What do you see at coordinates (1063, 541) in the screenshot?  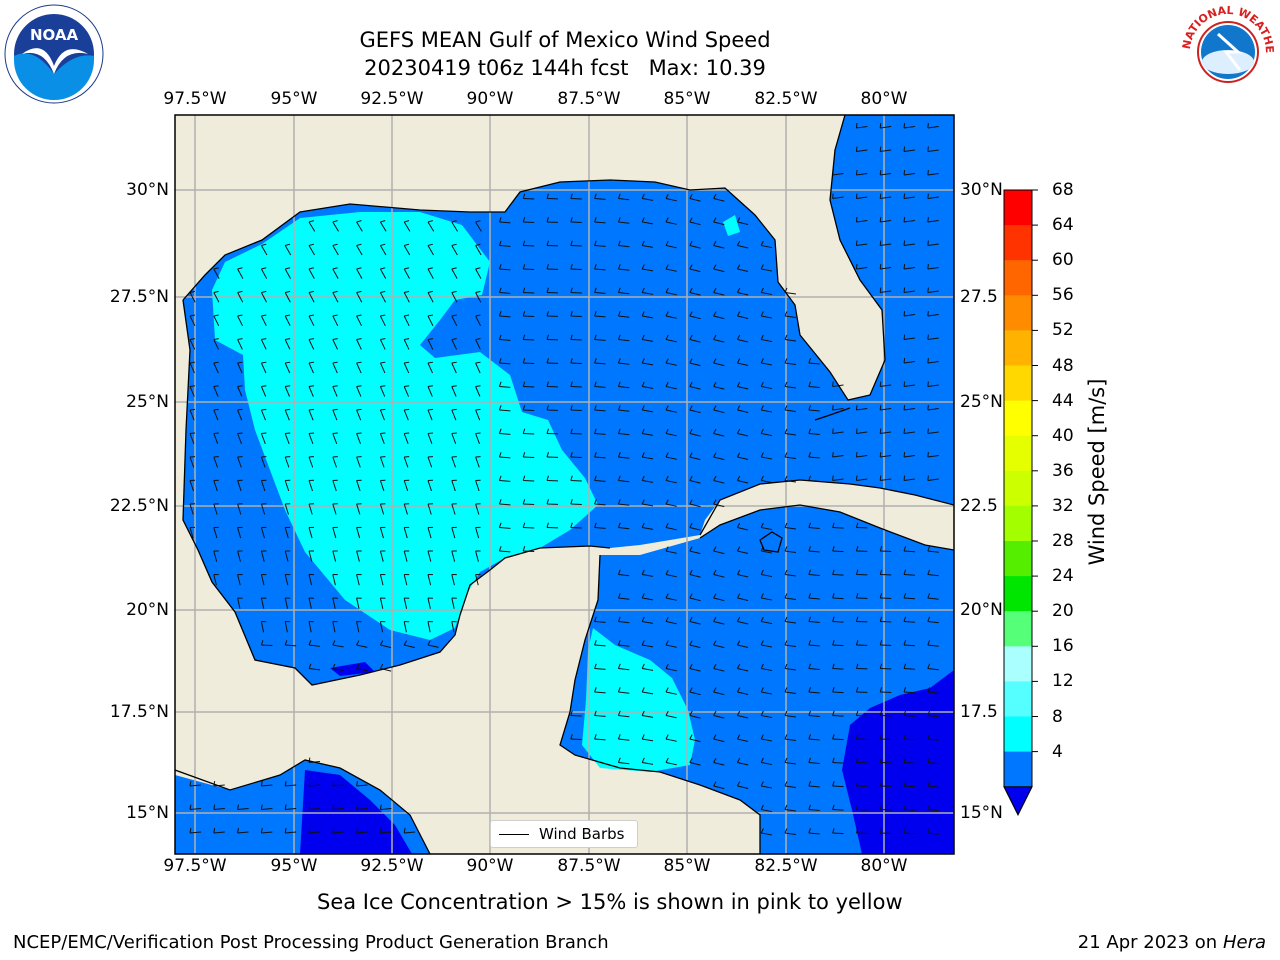 I see `colorbar-tick-label: 28` at bounding box center [1063, 541].